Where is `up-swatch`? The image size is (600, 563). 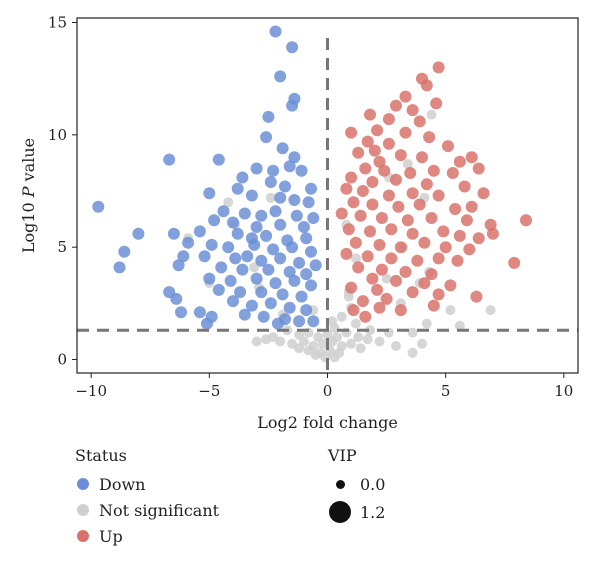 up-swatch is located at coordinates (83, 536).